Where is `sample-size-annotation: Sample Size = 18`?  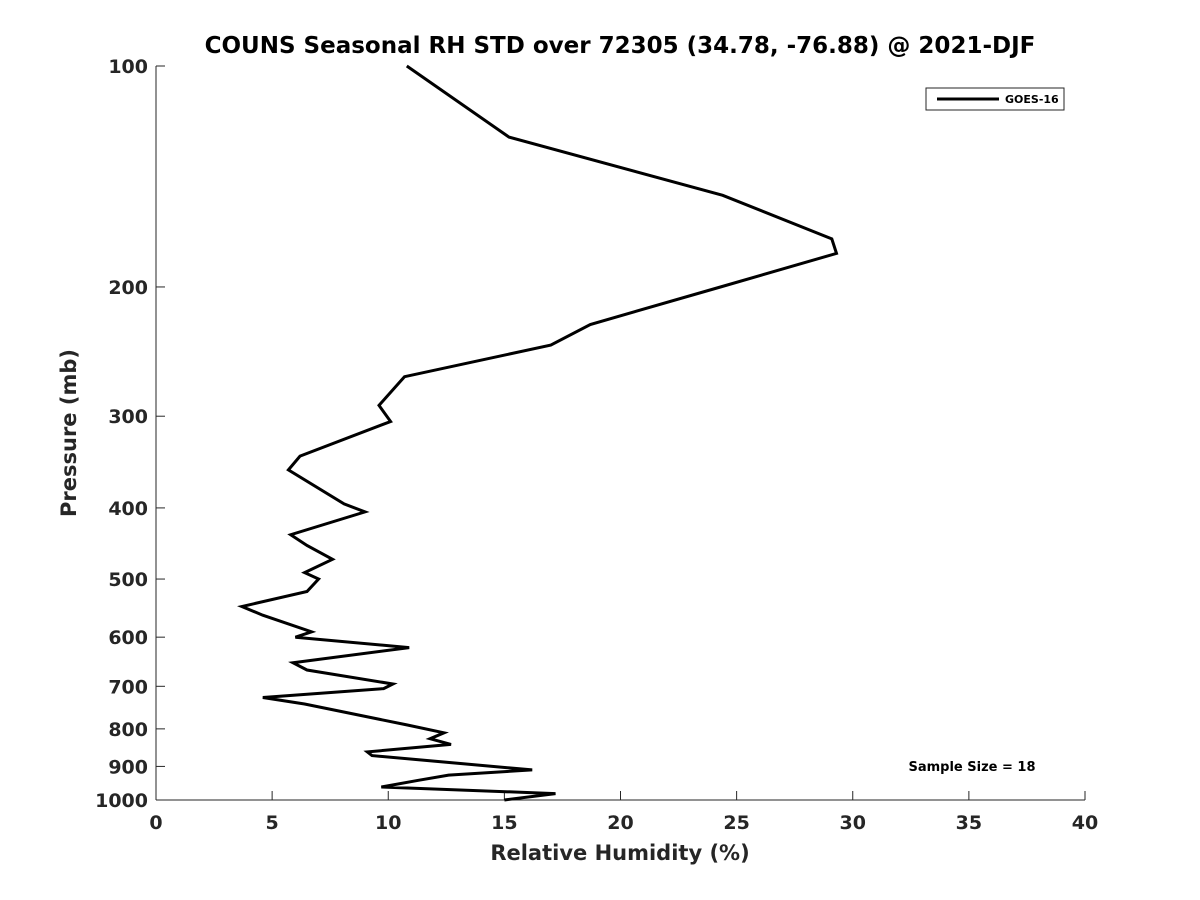
sample-size-annotation: Sample Size = 18 is located at coordinates (971, 767).